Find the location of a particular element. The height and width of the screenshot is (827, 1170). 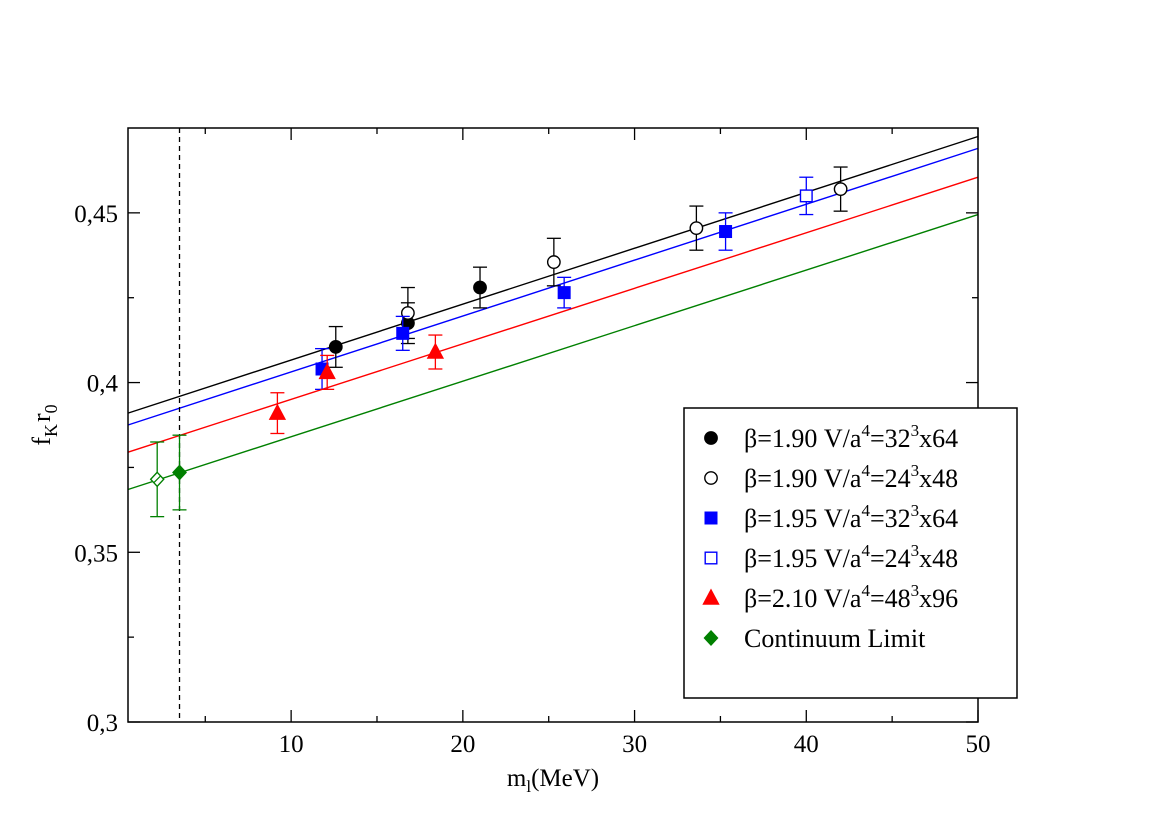

legend-label-b190_32: β=1.90 V/a4=323x64 is located at coordinates (851, 437).